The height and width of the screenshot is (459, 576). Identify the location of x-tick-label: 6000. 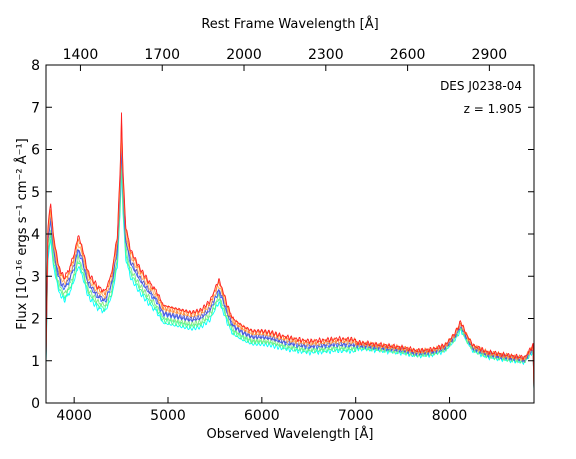
(262, 416).